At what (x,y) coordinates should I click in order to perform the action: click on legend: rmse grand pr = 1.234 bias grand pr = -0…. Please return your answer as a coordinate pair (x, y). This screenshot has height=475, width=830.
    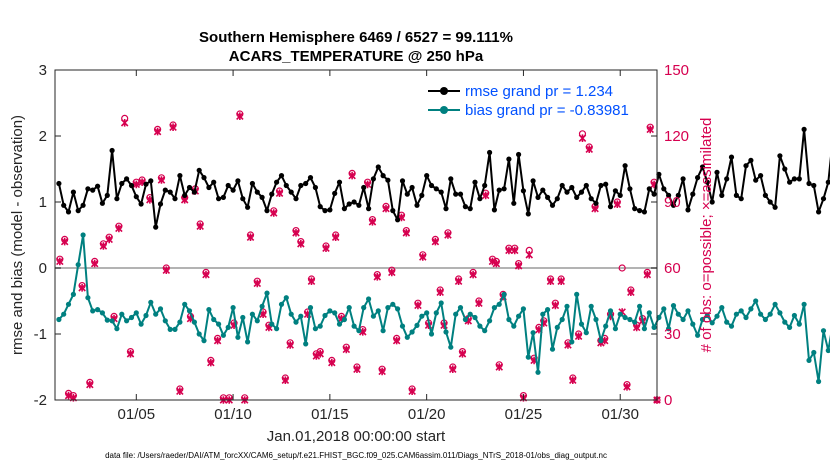
    Looking at the image, I should click on (537, 100).